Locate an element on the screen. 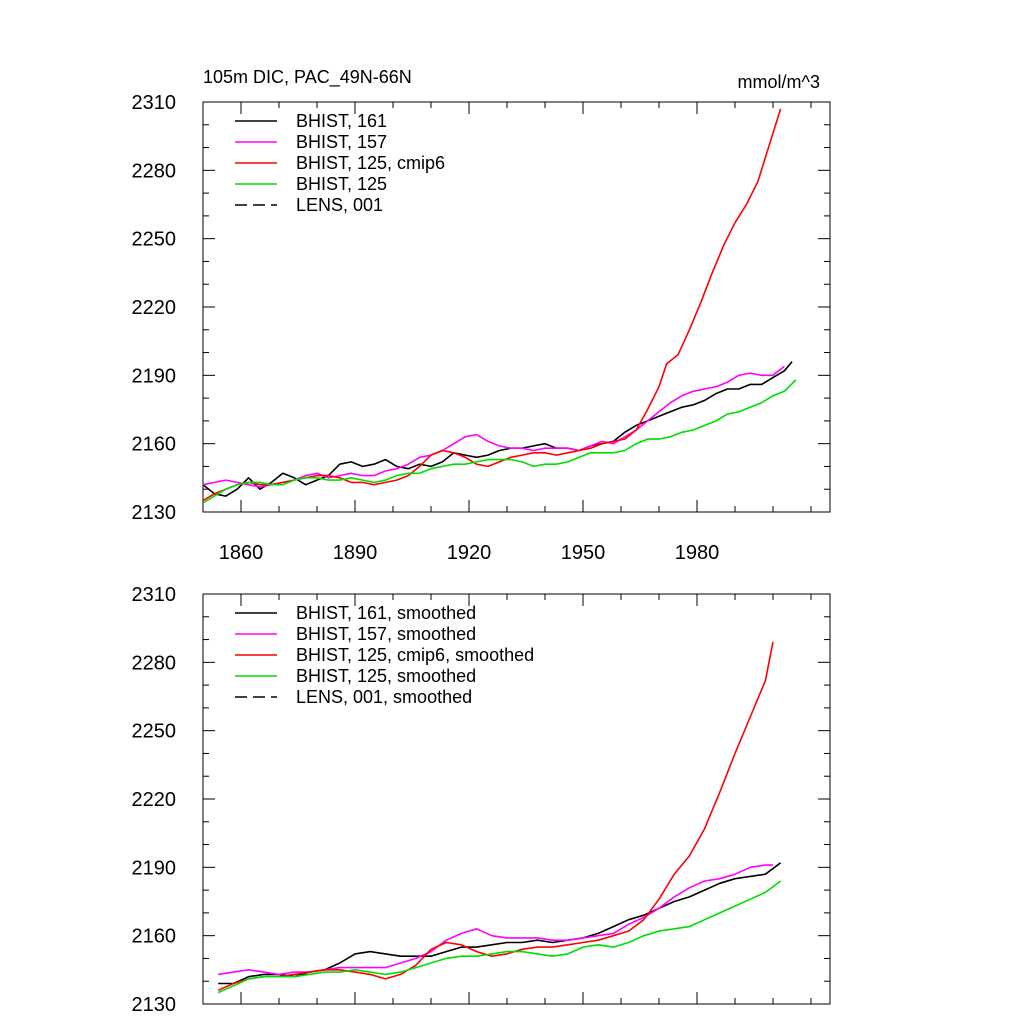 Image resolution: width=1024 pixels, height=1024 pixels. chart-title: 105m DIC, PAC_49N-66N is located at coordinates (307, 77).